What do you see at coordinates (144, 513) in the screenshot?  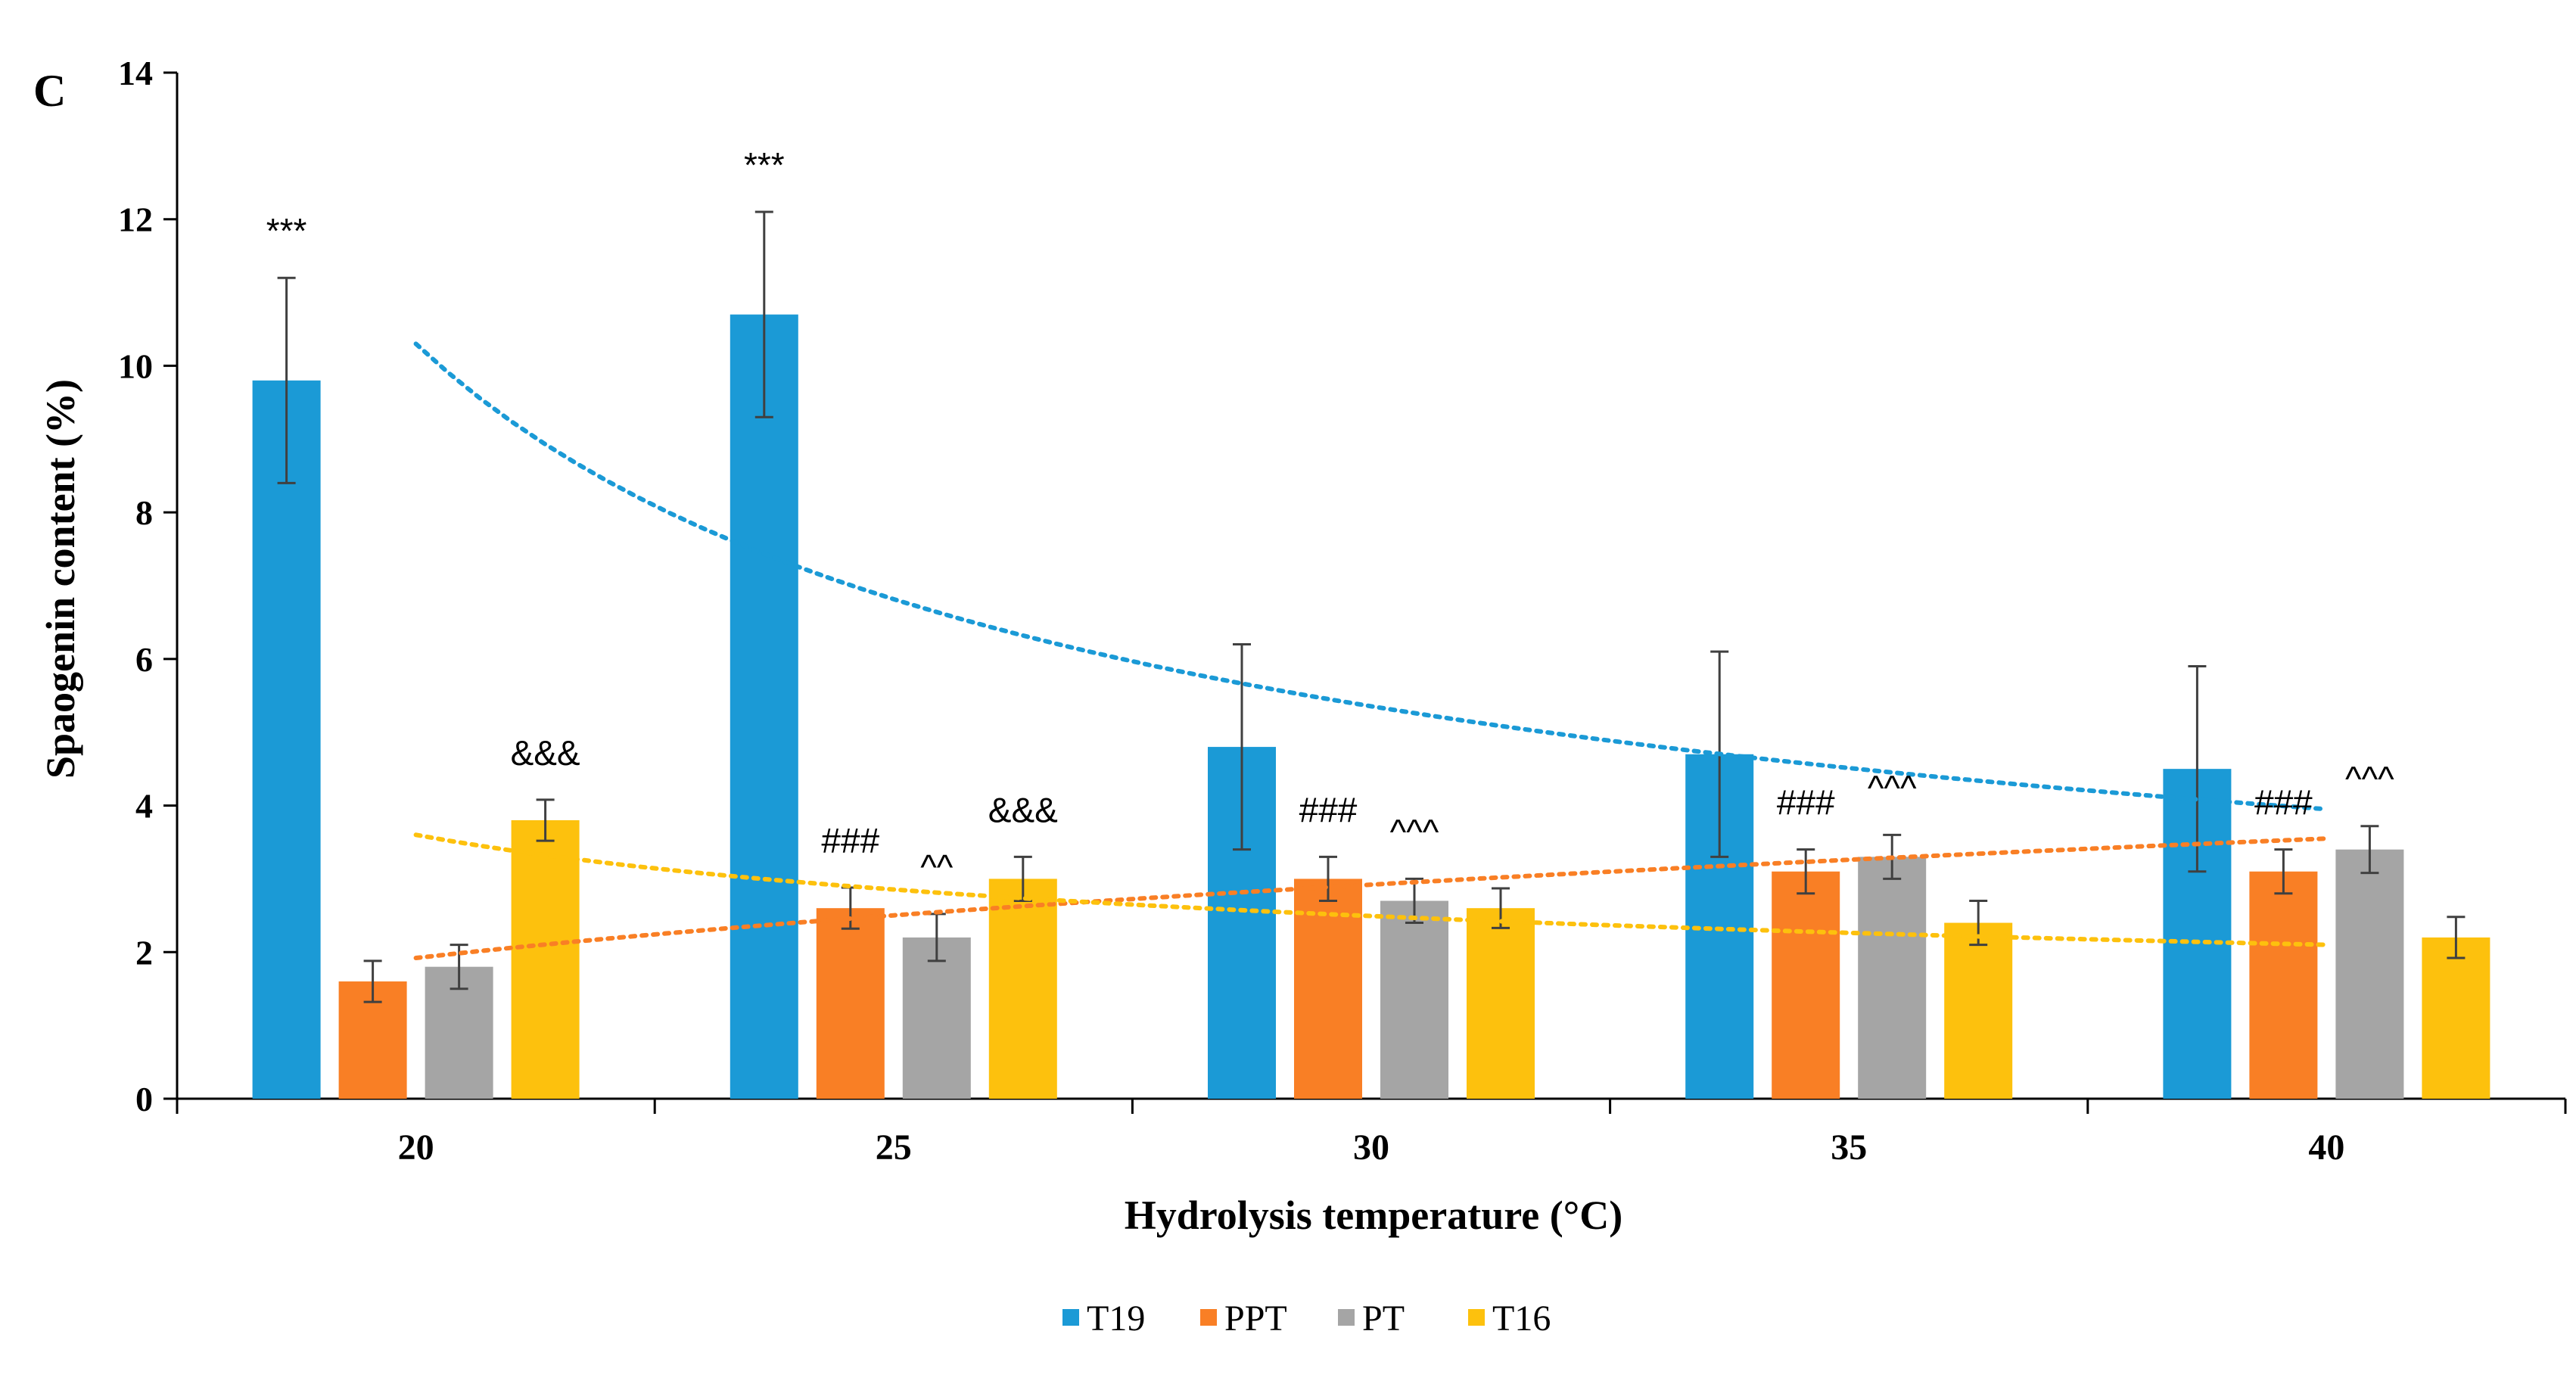 I see `y-tick-label: 8` at bounding box center [144, 513].